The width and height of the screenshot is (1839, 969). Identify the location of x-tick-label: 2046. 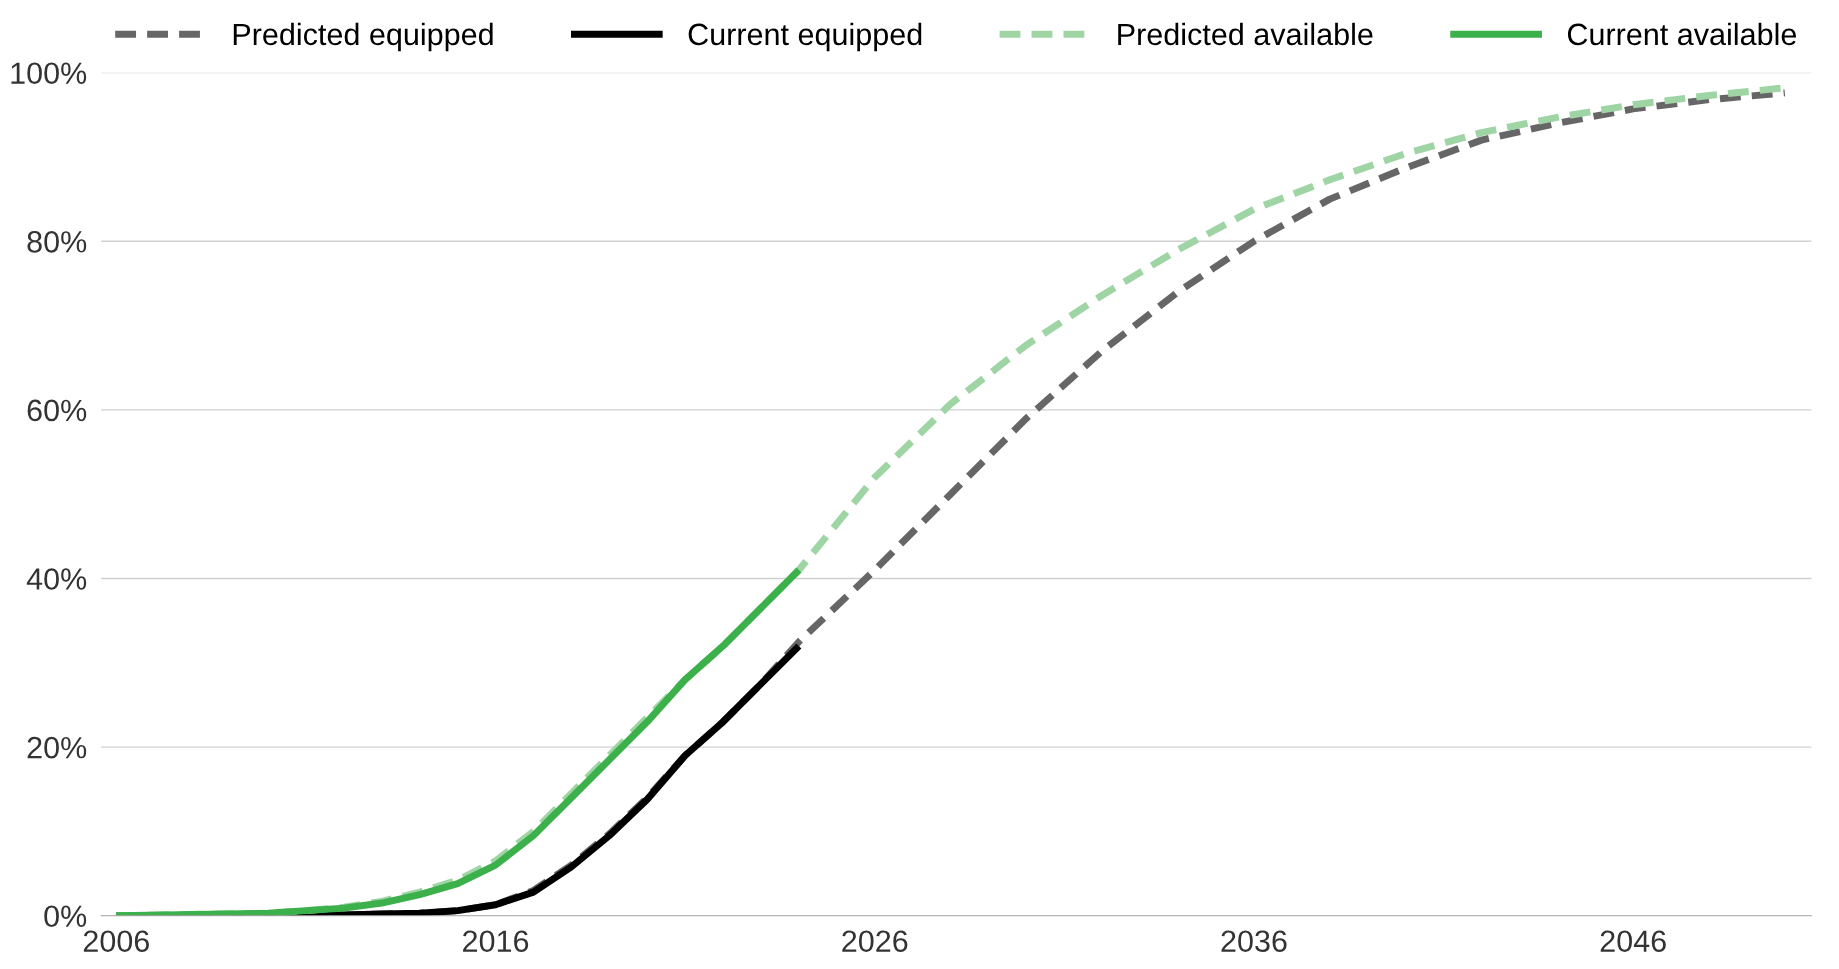
(1633, 941).